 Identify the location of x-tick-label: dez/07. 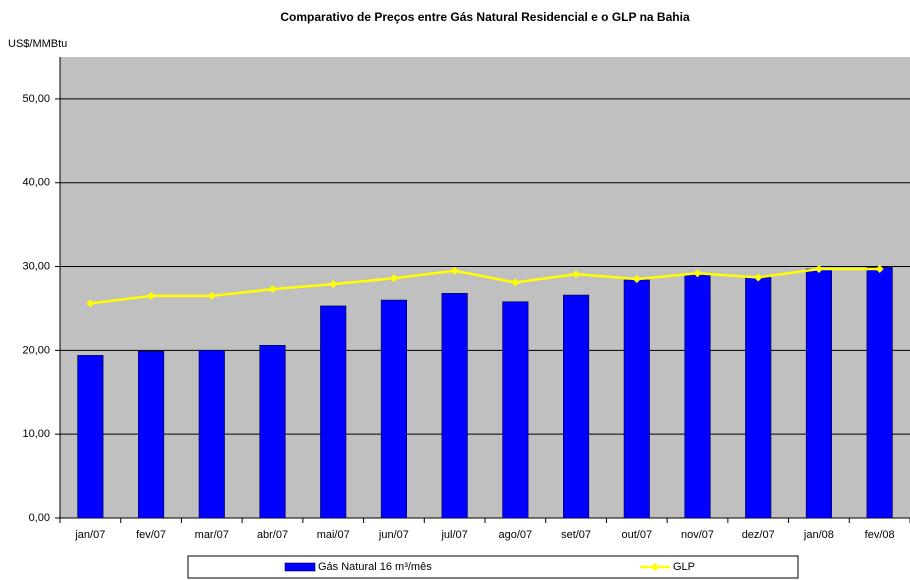
(758, 535).